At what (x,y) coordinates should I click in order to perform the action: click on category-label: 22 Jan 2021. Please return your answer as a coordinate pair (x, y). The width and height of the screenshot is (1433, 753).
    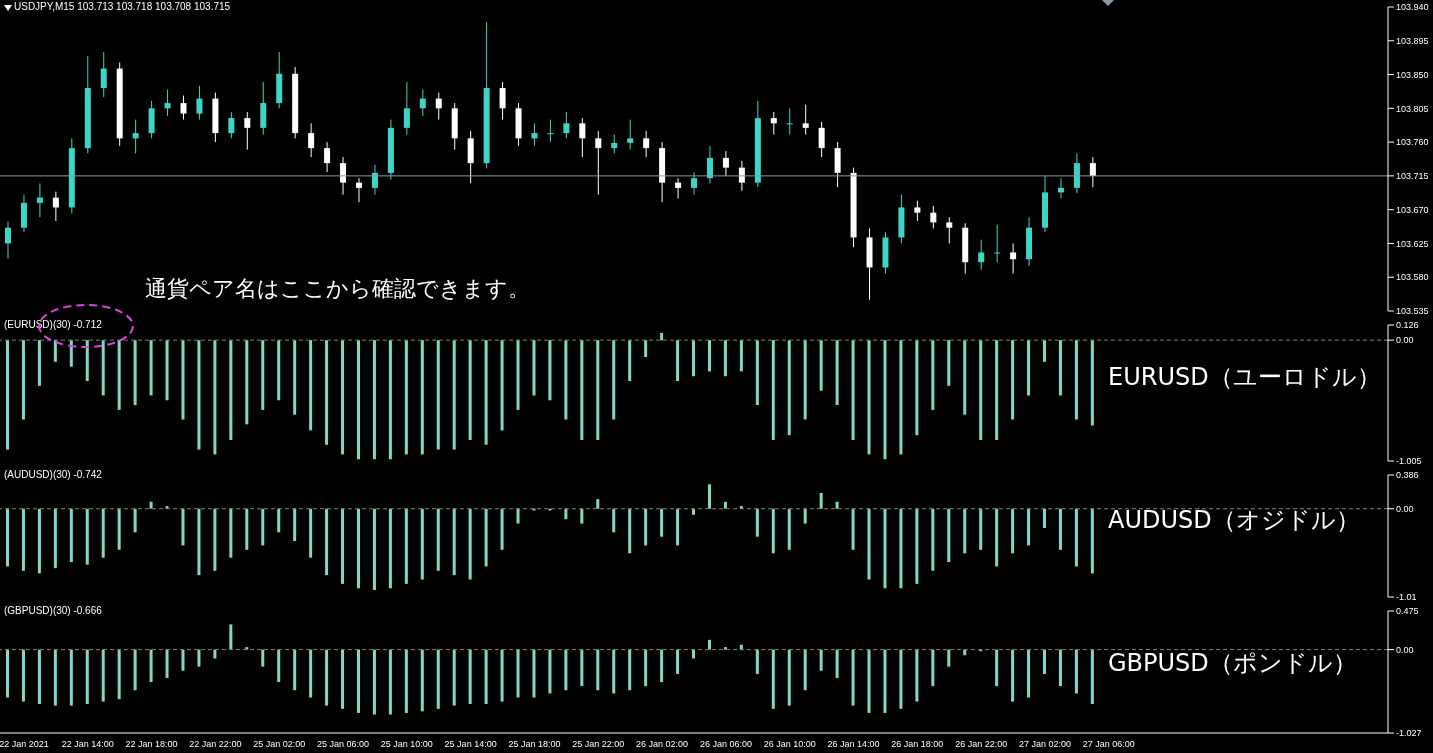
    Looking at the image, I should click on (24, 744).